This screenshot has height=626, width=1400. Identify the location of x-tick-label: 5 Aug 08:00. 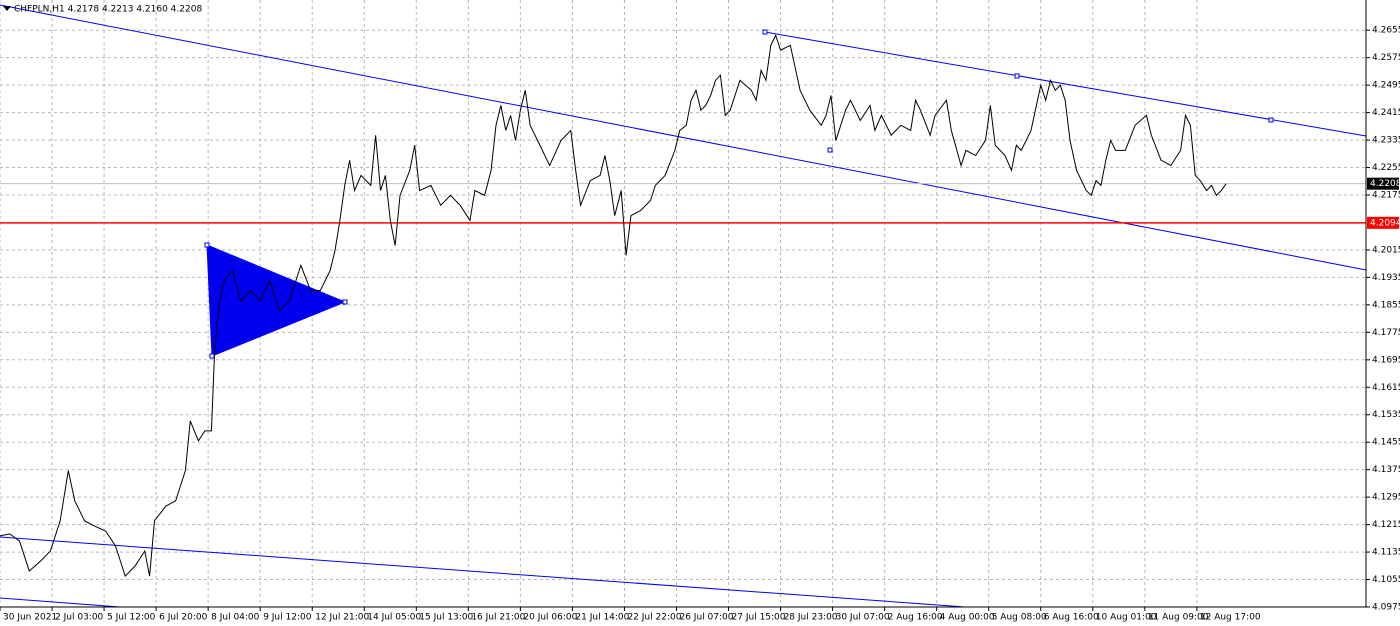
(1019, 618).